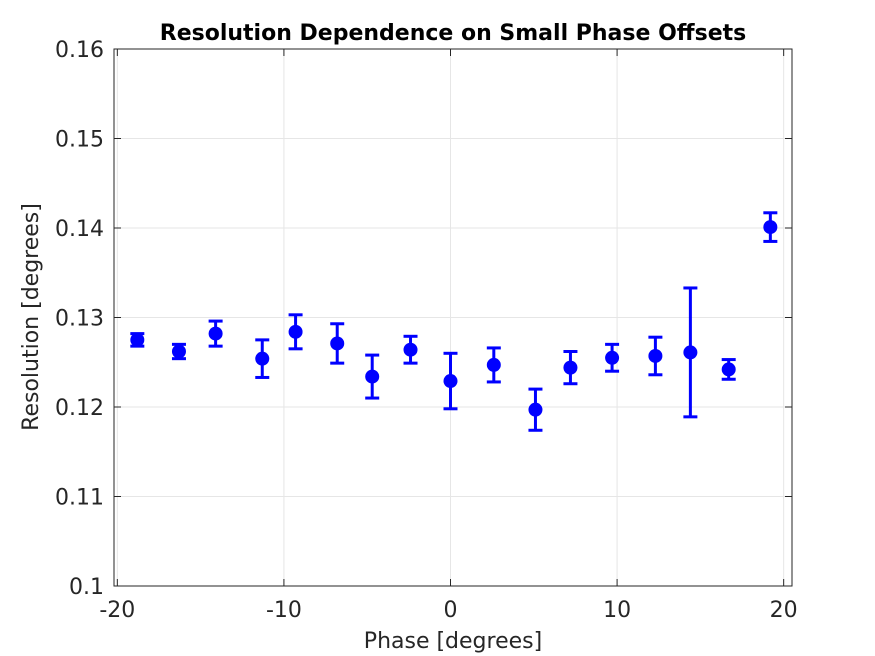  What do you see at coordinates (79, 140) in the screenshot?
I see `y-tick-label: 0.15` at bounding box center [79, 140].